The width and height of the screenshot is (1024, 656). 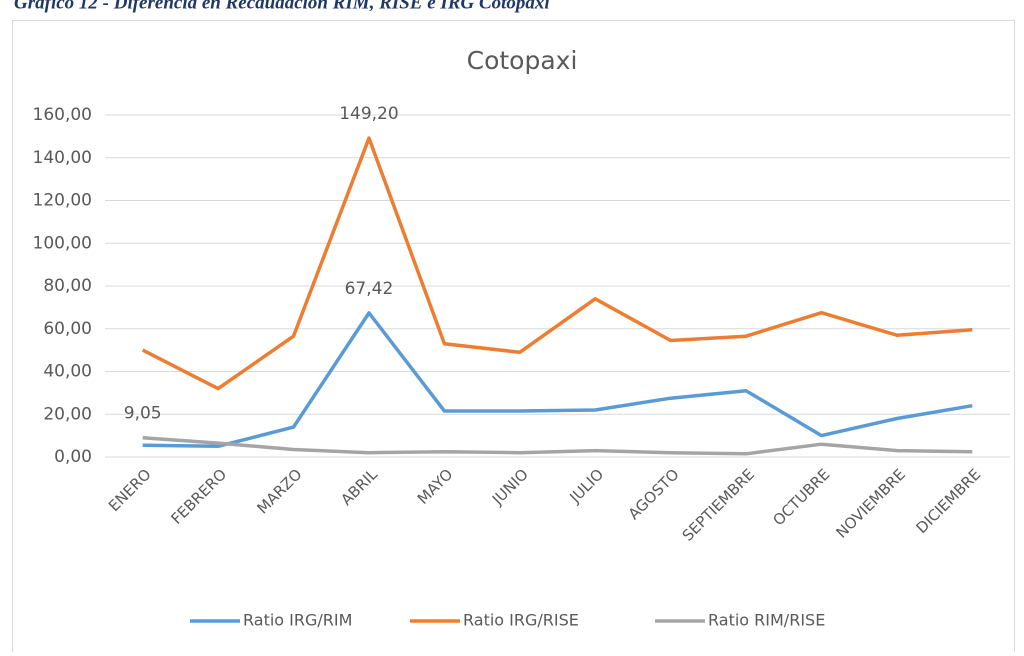 I want to click on legend-label: Ratio IRG/RIM, so click(x=297, y=620).